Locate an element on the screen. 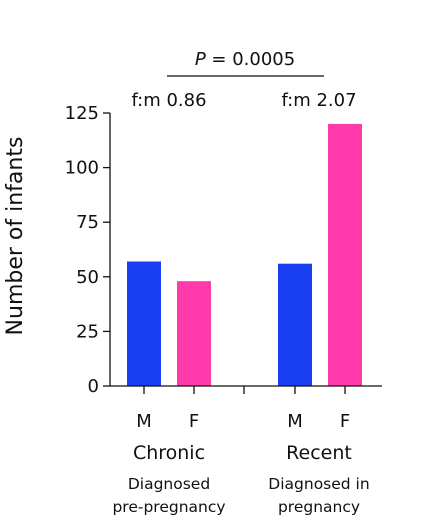 The image size is (426, 531). group-label-recent: Recent is located at coordinates (319, 453).